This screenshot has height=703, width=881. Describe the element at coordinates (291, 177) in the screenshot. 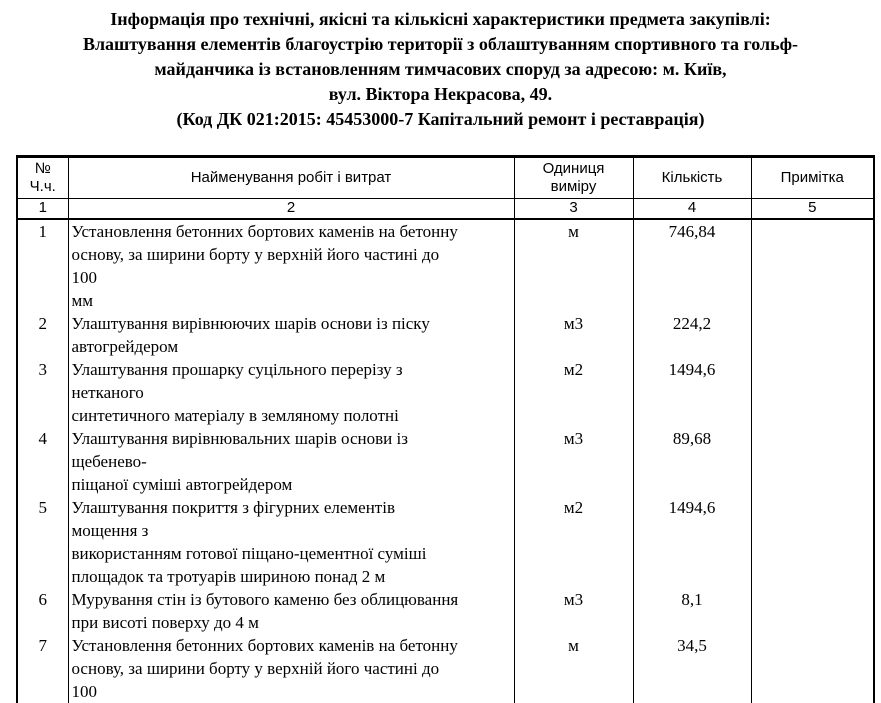

I see `column-header-work-name: Найменування робіт і витрат` at that location.